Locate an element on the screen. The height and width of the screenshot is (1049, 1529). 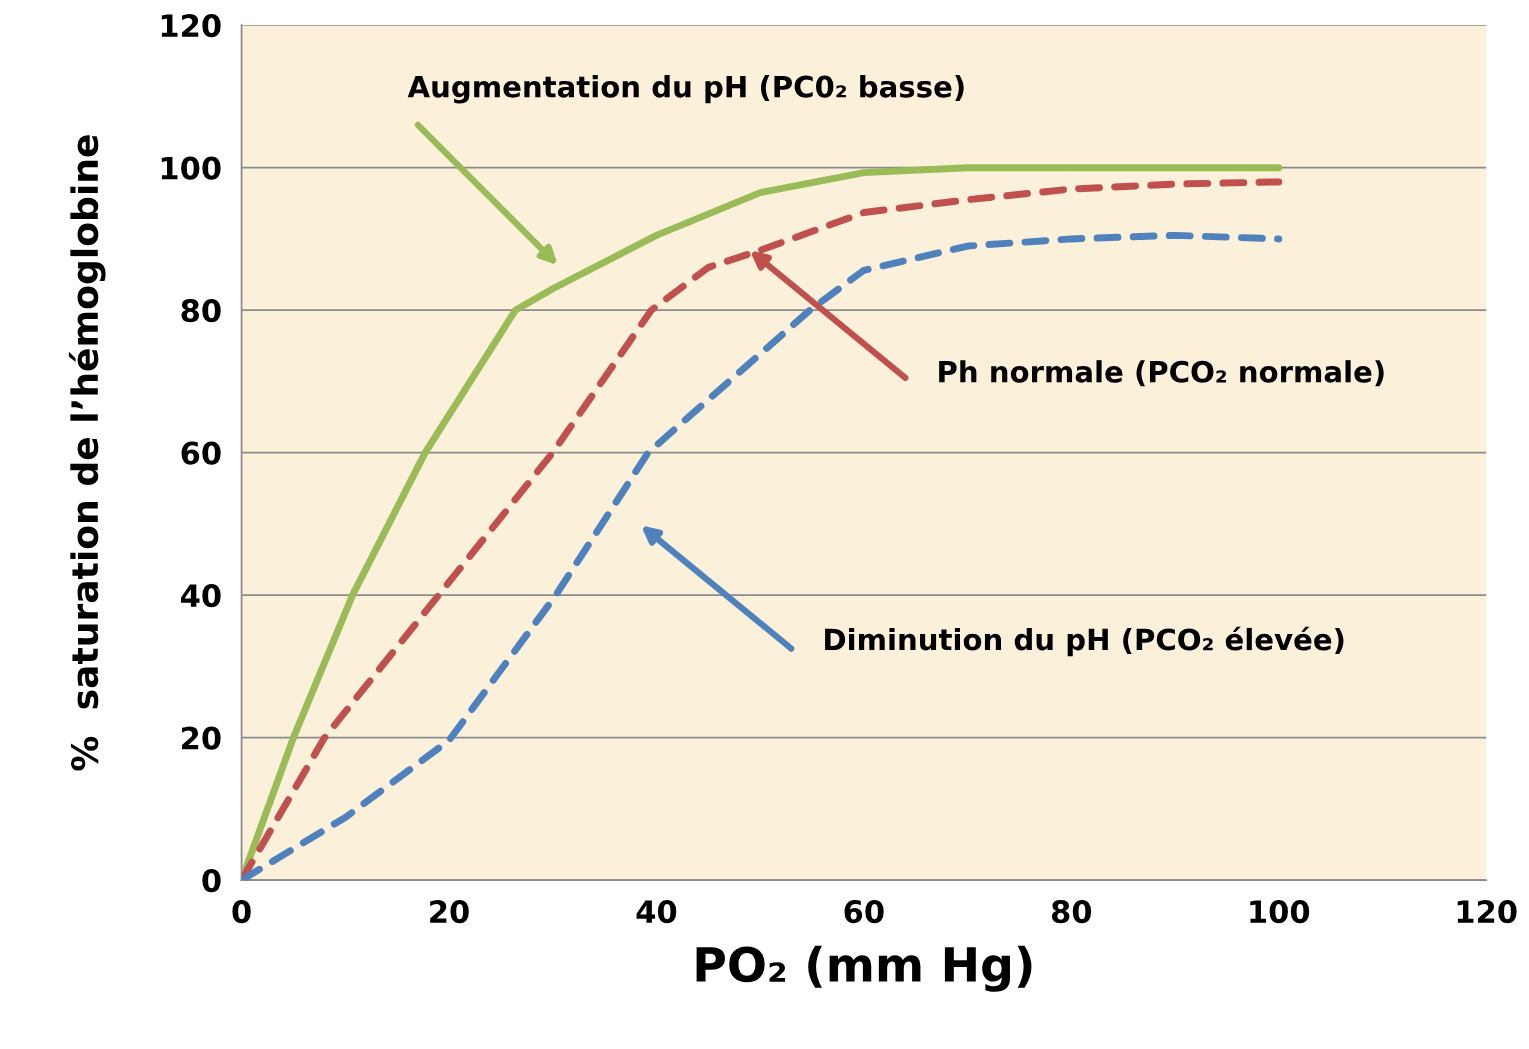
y-axis-title: % saturation de l’hémoglobine is located at coordinates (87, 453).